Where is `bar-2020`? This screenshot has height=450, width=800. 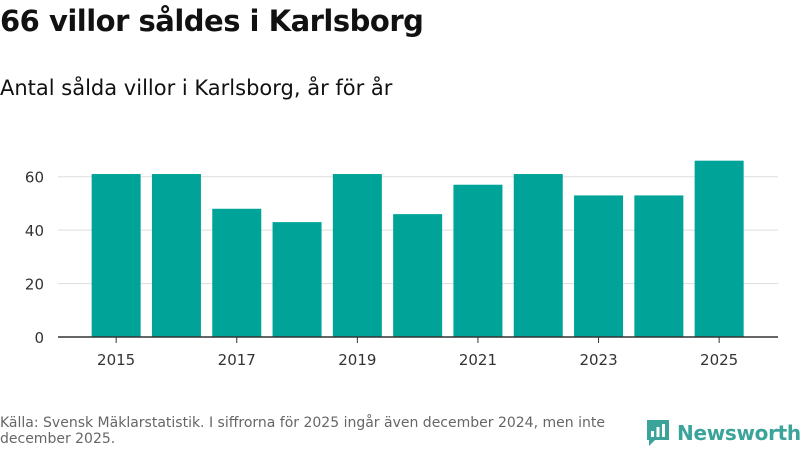 bar-2020 is located at coordinates (418, 275).